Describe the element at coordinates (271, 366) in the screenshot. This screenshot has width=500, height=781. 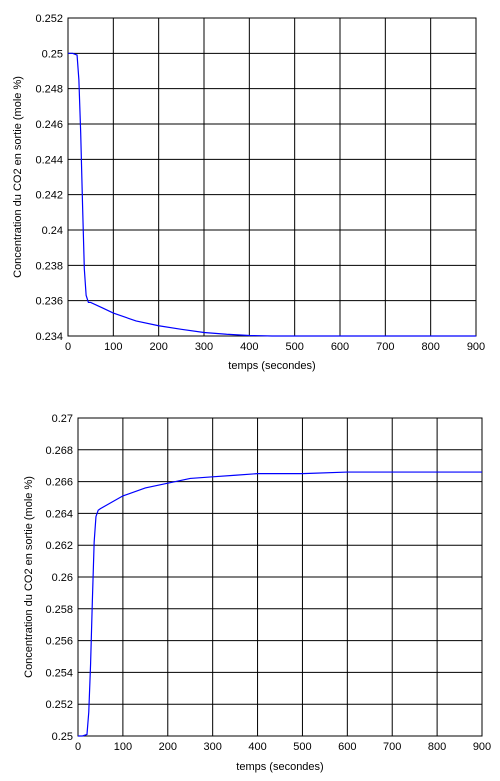
I see `x-axis-label-1: temps (secondes)` at that location.